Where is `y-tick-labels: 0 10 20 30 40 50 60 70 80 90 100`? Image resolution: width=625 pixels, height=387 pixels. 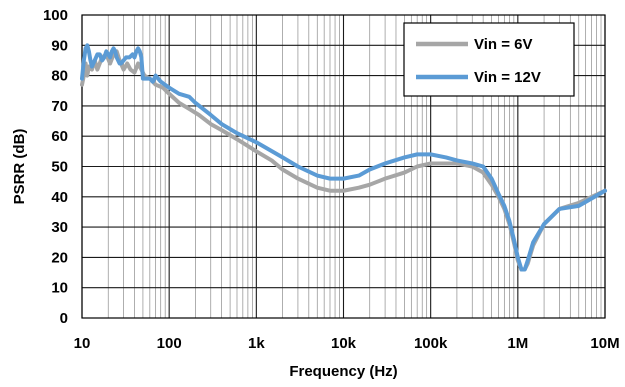 y-tick-labels: 0 10 20 30 40 50 60 70 80 90 100 is located at coordinates (55, 167).